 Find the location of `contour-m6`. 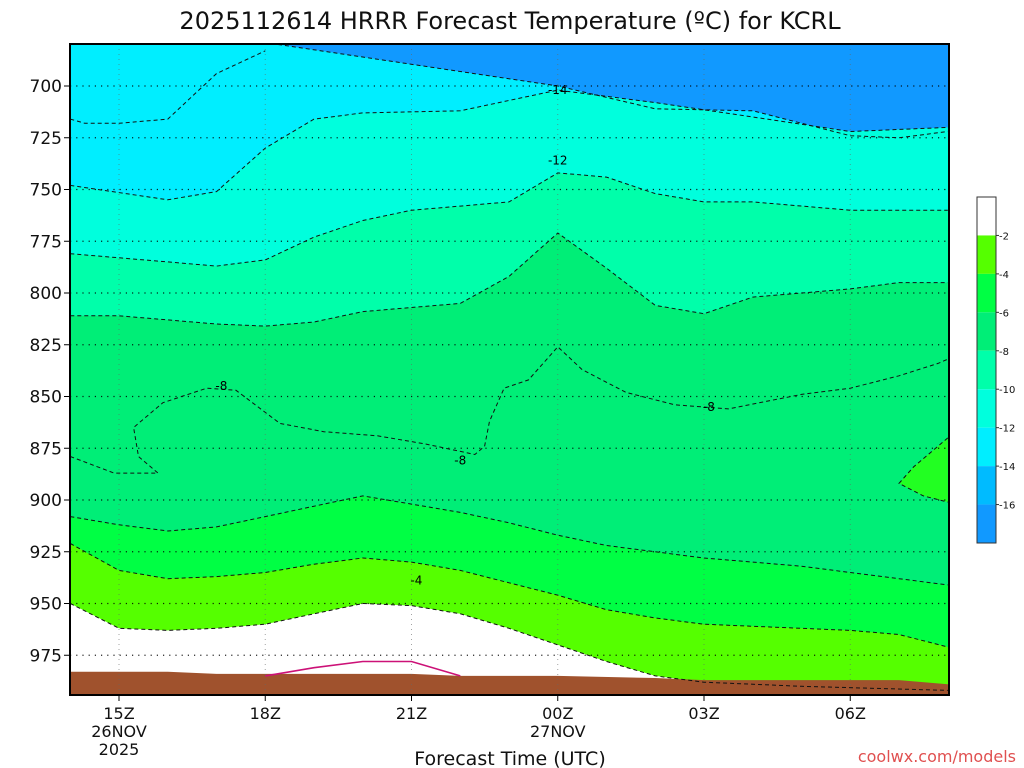

contour-m6 is located at coordinates (509, 540).